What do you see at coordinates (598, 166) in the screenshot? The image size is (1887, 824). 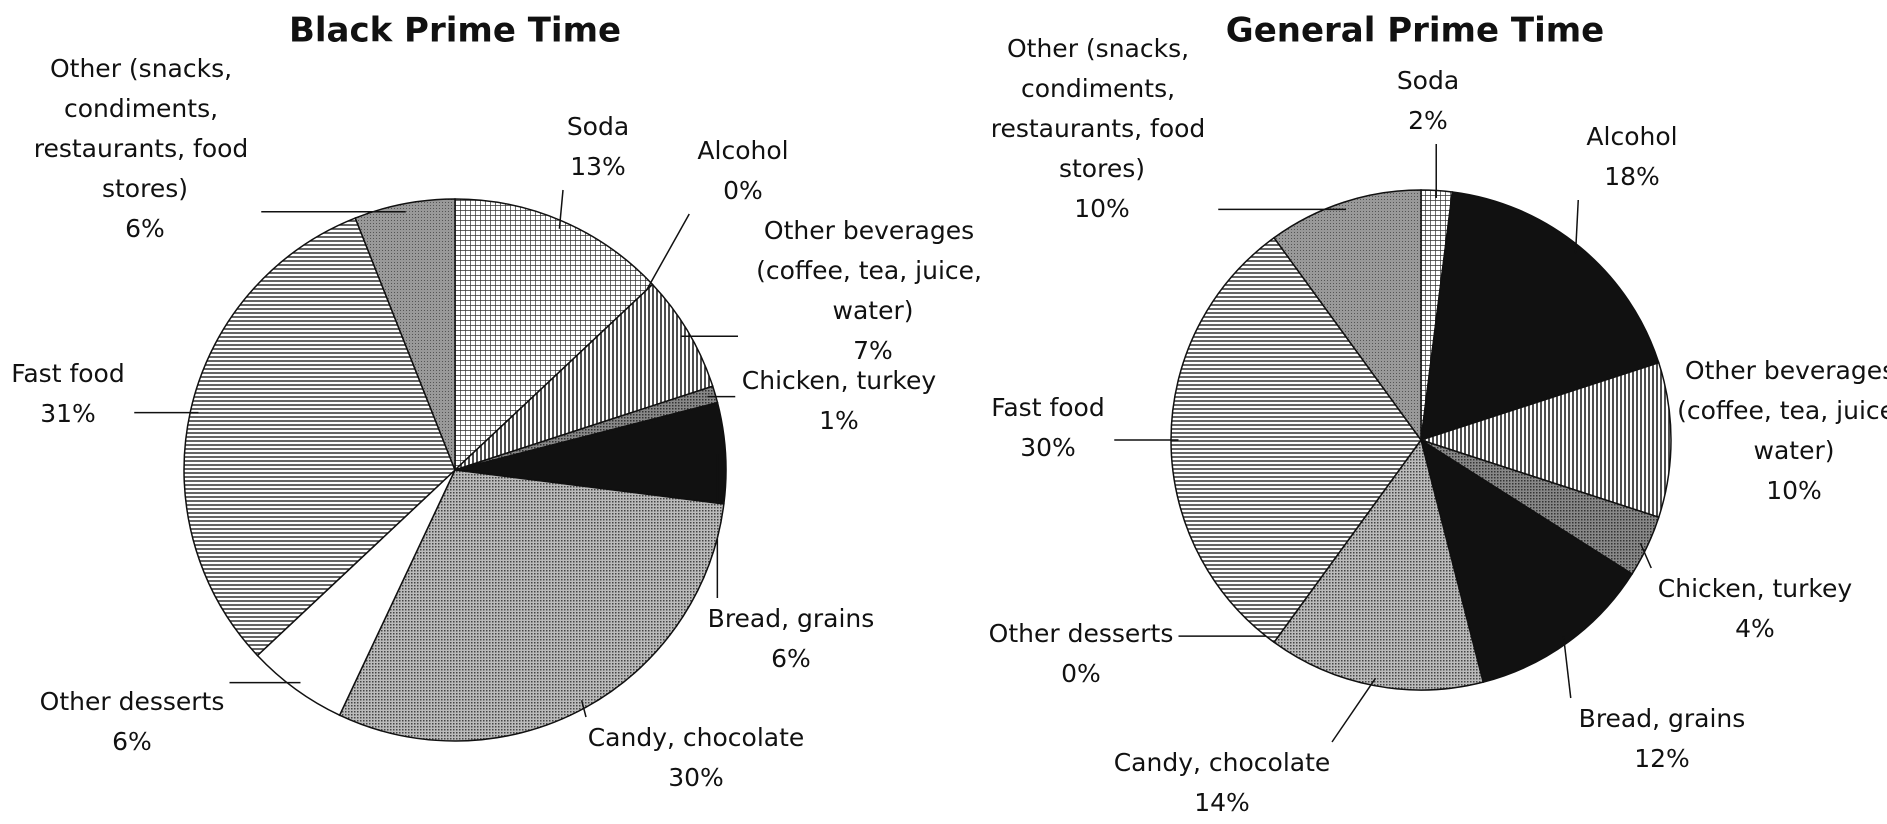 I see `value-label: 13%` at bounding box center [598, 166].